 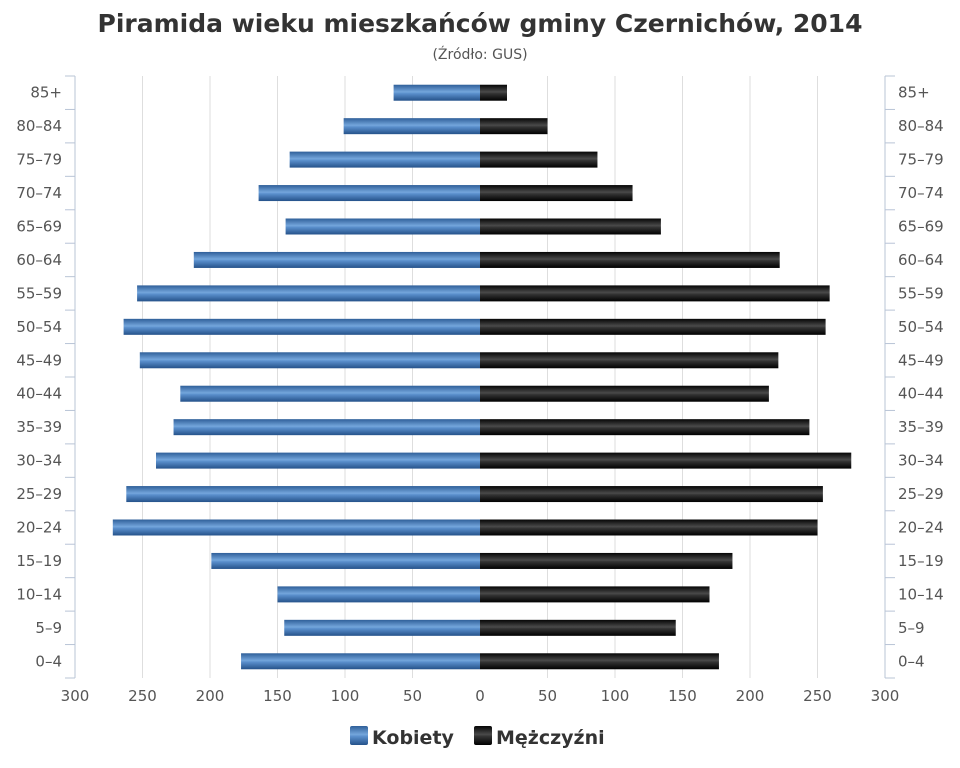 I want to click on category-label-left: 10–14, so click(x=39, y=594).